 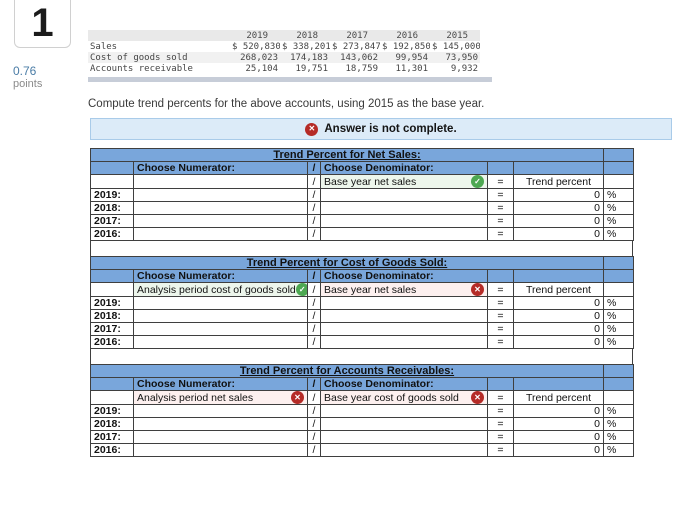 What do you see at coordinates (220, 289) in the screenshot?
I see `numerator-select: Analysis period cost of goods sold ✓` at bounding box center [220, 289].